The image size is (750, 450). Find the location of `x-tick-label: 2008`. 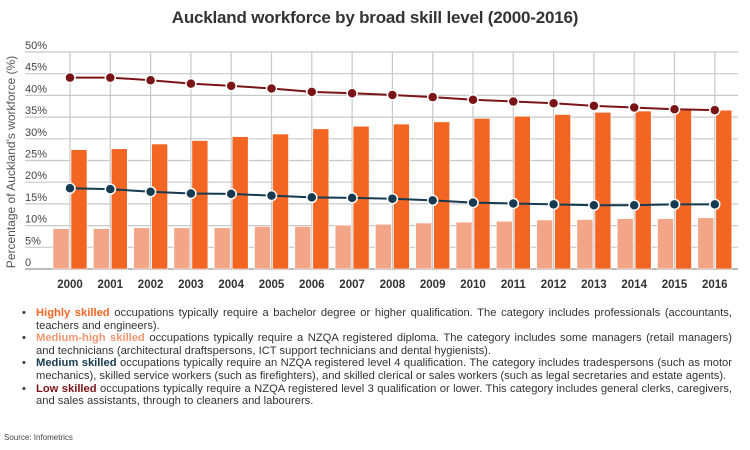

x-tick-label: 2008 is located at coordinates (393, 285).